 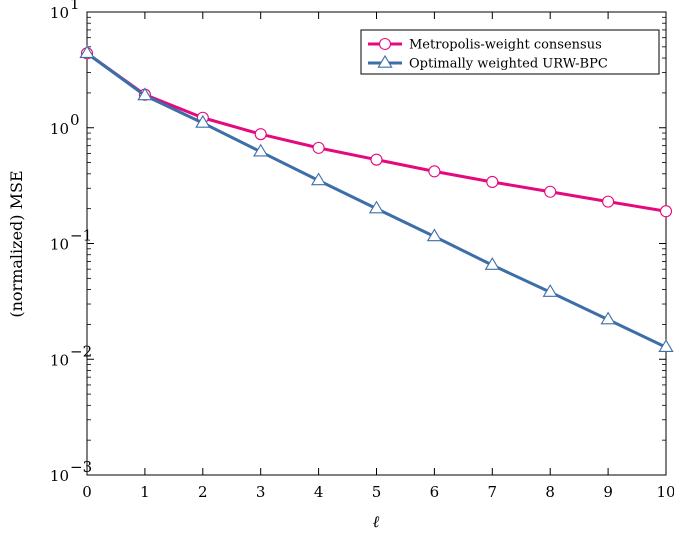 What do you see at coordinates (261, 492) in the screenshot?
I see `x-tick-label: 3` at bounding box center [261, 492].